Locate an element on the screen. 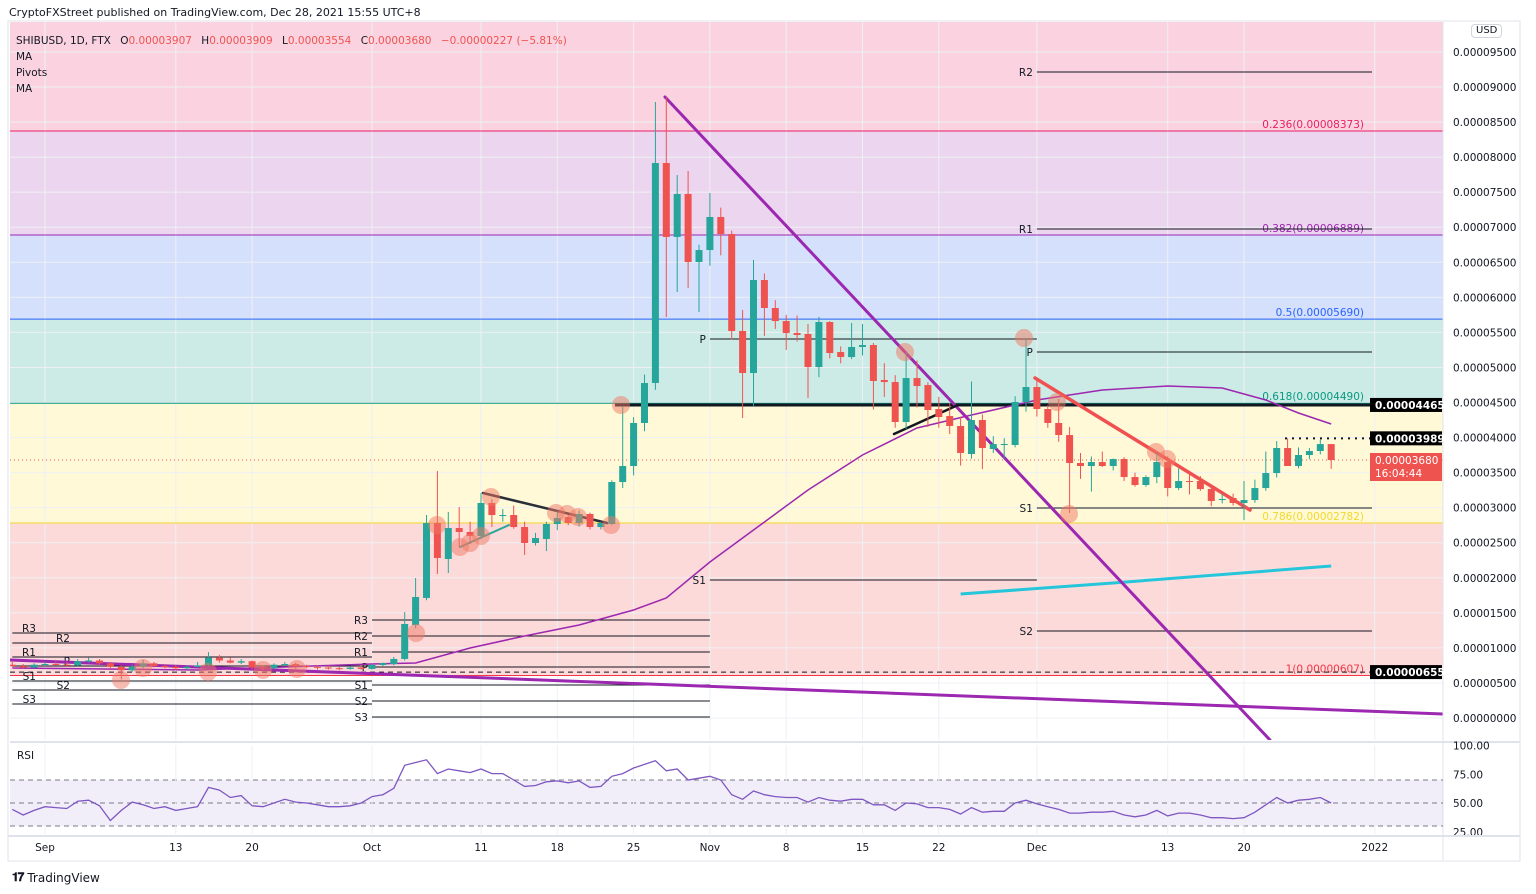  indicator-ma-1: MA is located at coordinates (24, 57).